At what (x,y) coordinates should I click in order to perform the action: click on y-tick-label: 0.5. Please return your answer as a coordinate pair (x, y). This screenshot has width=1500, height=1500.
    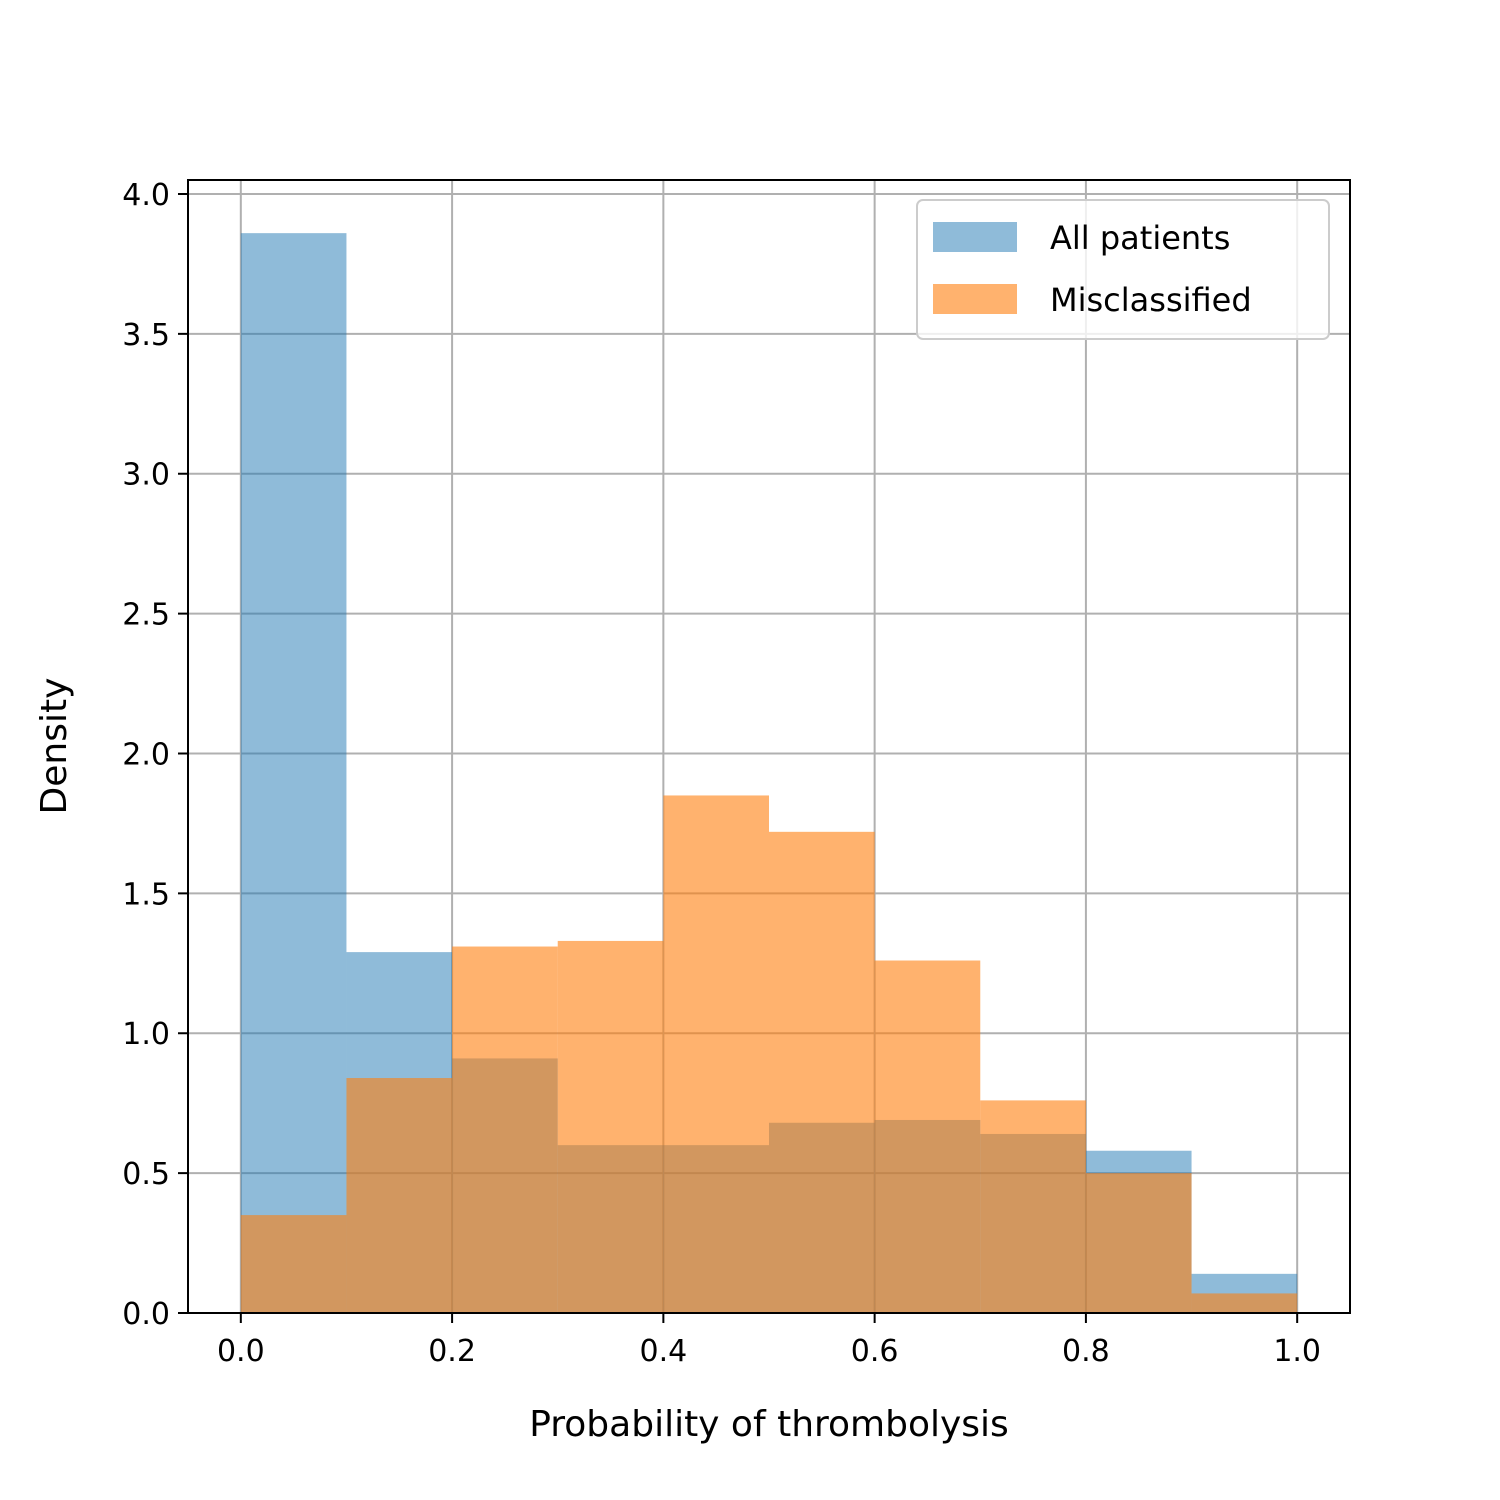
    Looking at the image, I should click on (146, 1174).